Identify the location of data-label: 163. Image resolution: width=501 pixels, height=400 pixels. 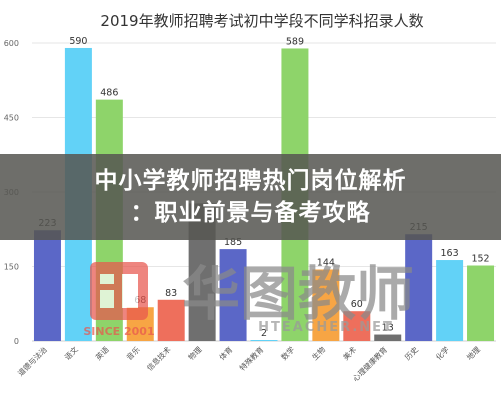
(450, 253).